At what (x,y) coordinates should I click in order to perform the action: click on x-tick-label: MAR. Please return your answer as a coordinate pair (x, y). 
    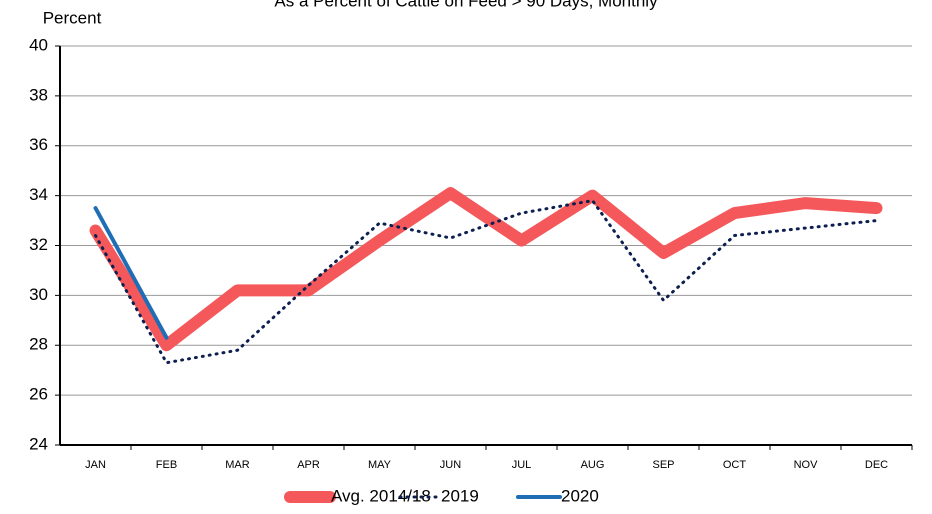
    Looking at the image, I should click on (237, 465).